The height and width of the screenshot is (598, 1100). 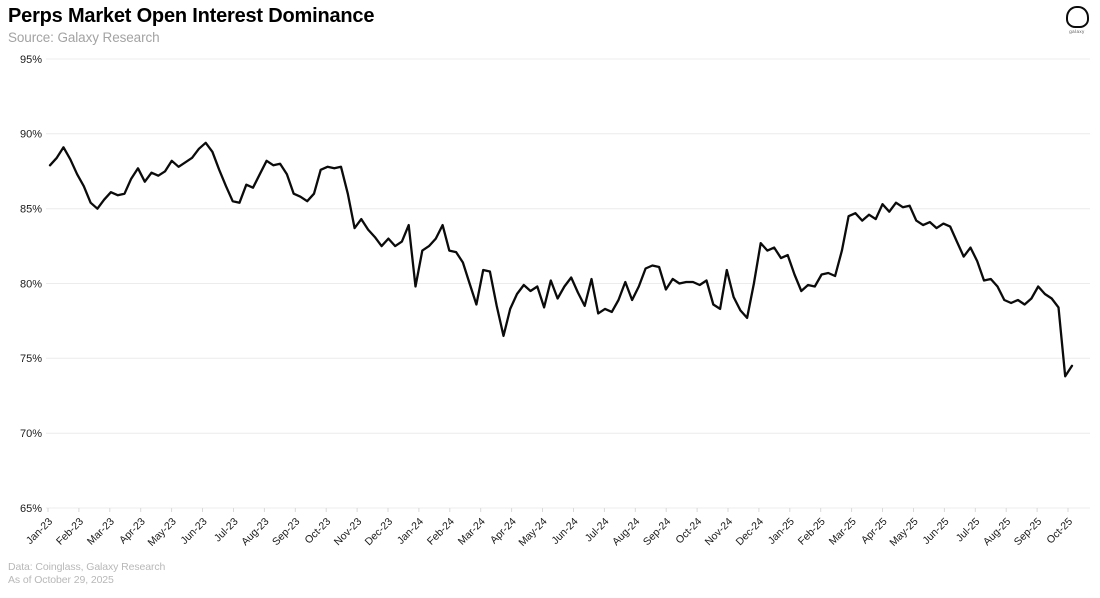 What do you see at coordinates (286, 532) in the screenshot?
I see `svg-text: Sep-23` at bounding box center [286, 532].